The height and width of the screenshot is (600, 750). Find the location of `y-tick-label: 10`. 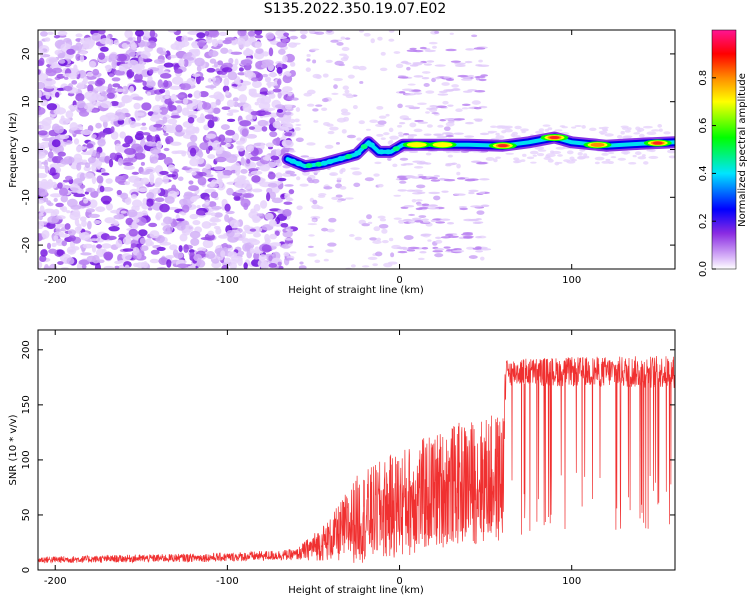

y-tick-label: 10 is located at coordinates (26, 101).